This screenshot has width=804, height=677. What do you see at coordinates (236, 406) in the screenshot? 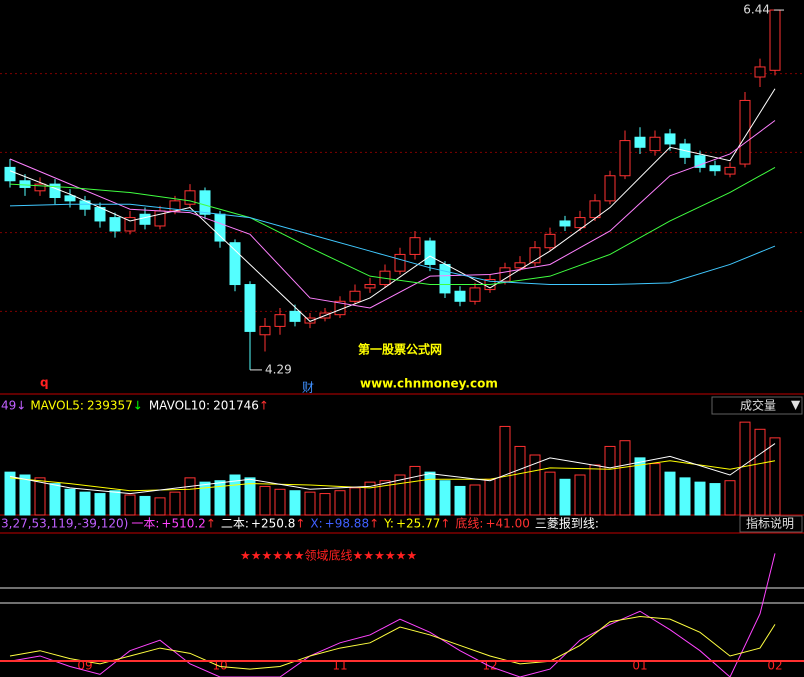
I see `header-text: 201746` at bounding box center [236, 406].